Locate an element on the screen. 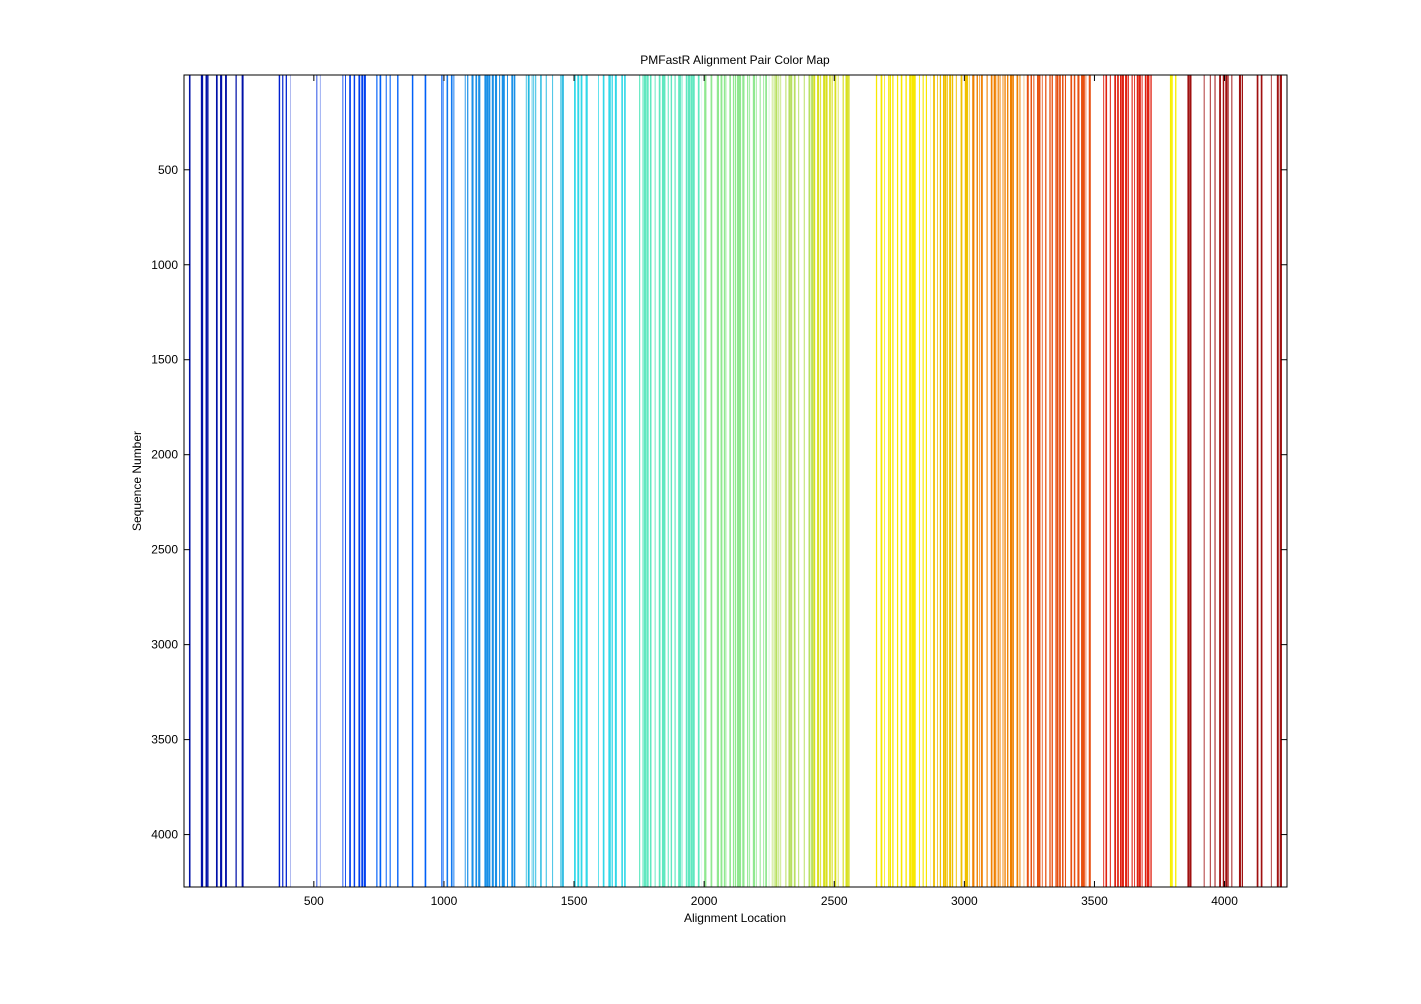 The image size is (1421, 1004). y-tick-label: 3500 is located at coordinates (164, 740).